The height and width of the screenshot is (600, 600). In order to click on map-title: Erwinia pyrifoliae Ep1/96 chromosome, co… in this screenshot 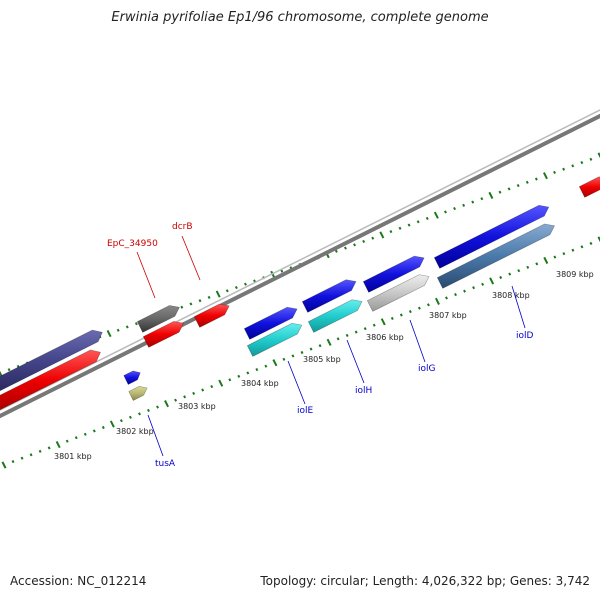, I will do `click(300, 17)`.